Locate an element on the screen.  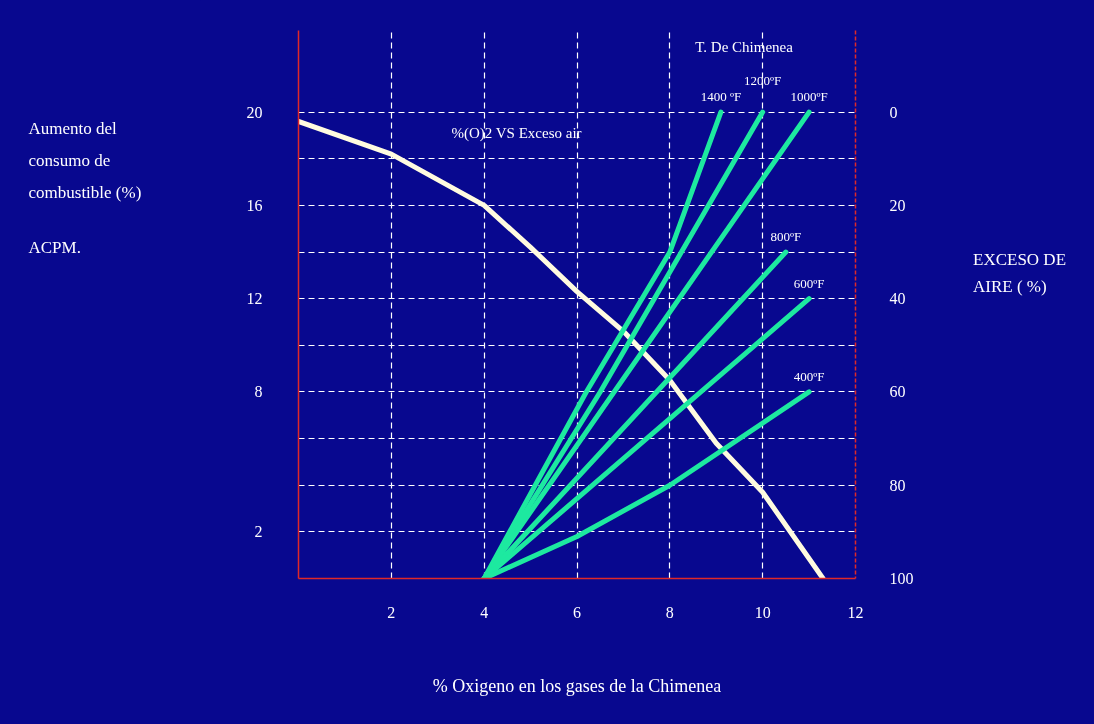
text: 1200ºF is located at coordinates (763, 81).